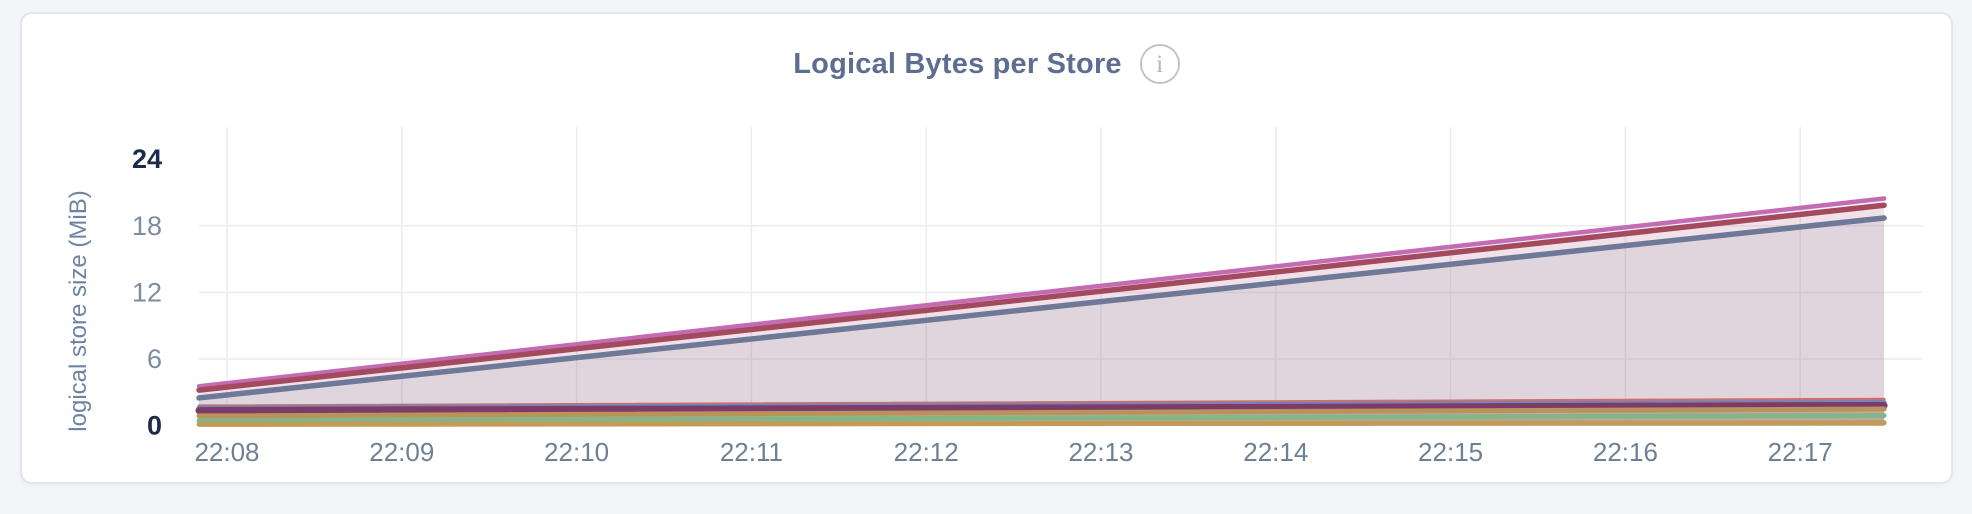 Image resolution: width=1972 pixels, height=514 pixels. I want to click on x-tick-label: 22:12, so click(926, 452).